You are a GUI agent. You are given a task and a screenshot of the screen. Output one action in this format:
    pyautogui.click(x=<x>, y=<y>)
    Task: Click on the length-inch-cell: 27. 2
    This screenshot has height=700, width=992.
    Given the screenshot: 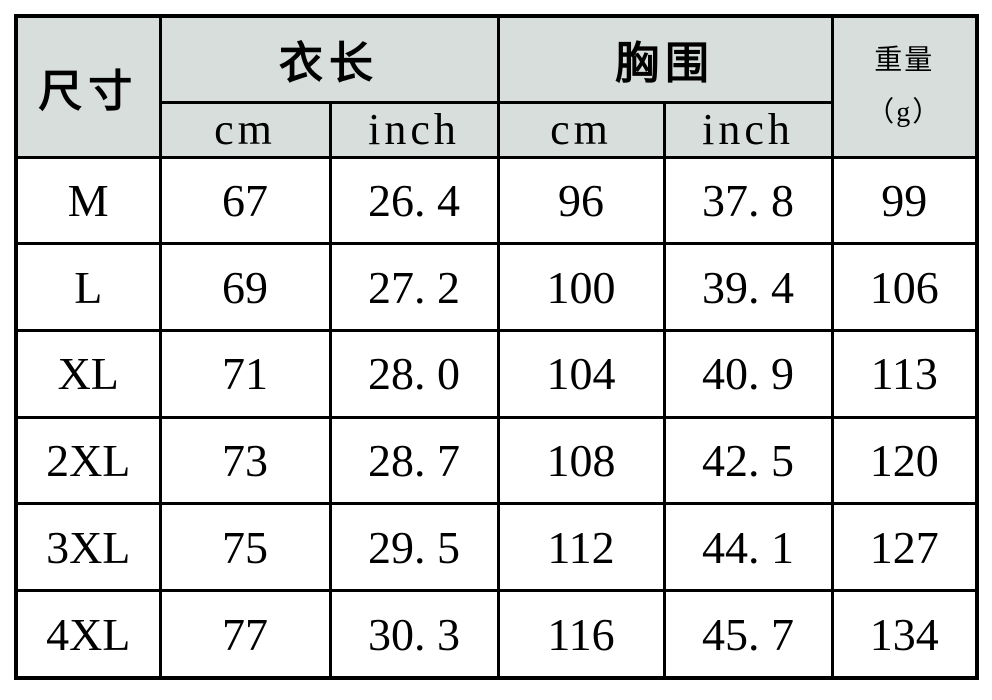 What is the action you would take?
    pyautogui.click(x=414, y=287)
    